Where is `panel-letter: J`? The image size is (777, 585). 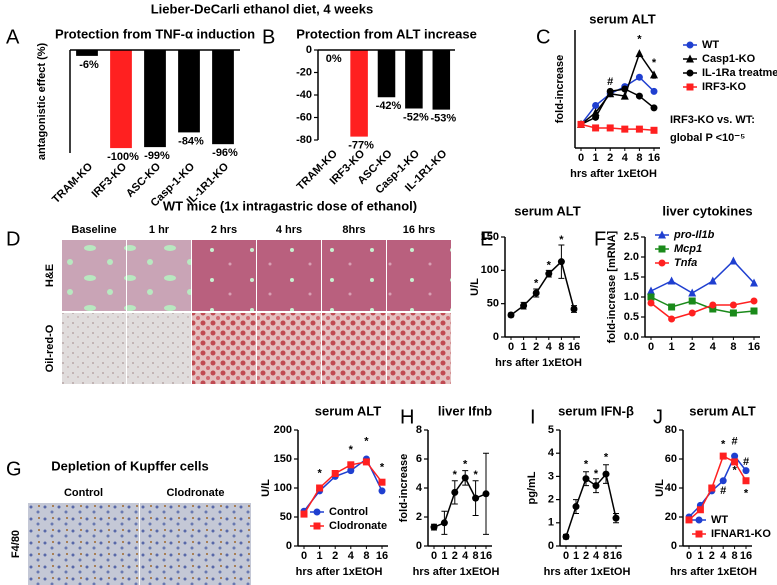
panel-letter: J is located at coordinates (658, 417).